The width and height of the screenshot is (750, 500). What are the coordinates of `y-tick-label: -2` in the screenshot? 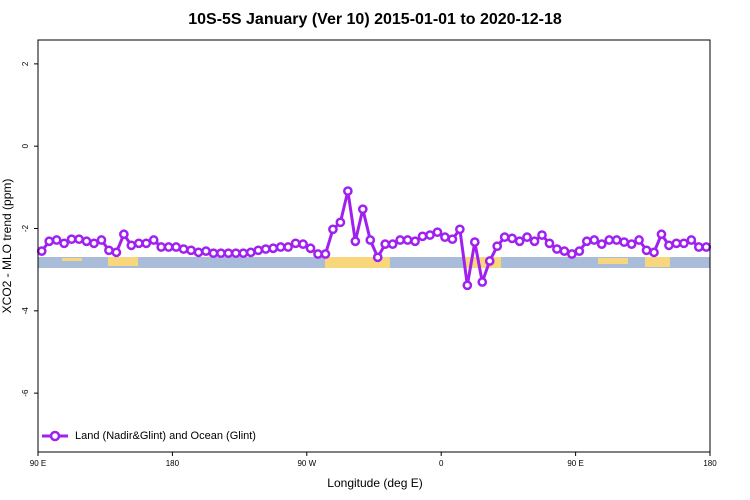 It's located at (25, 228).